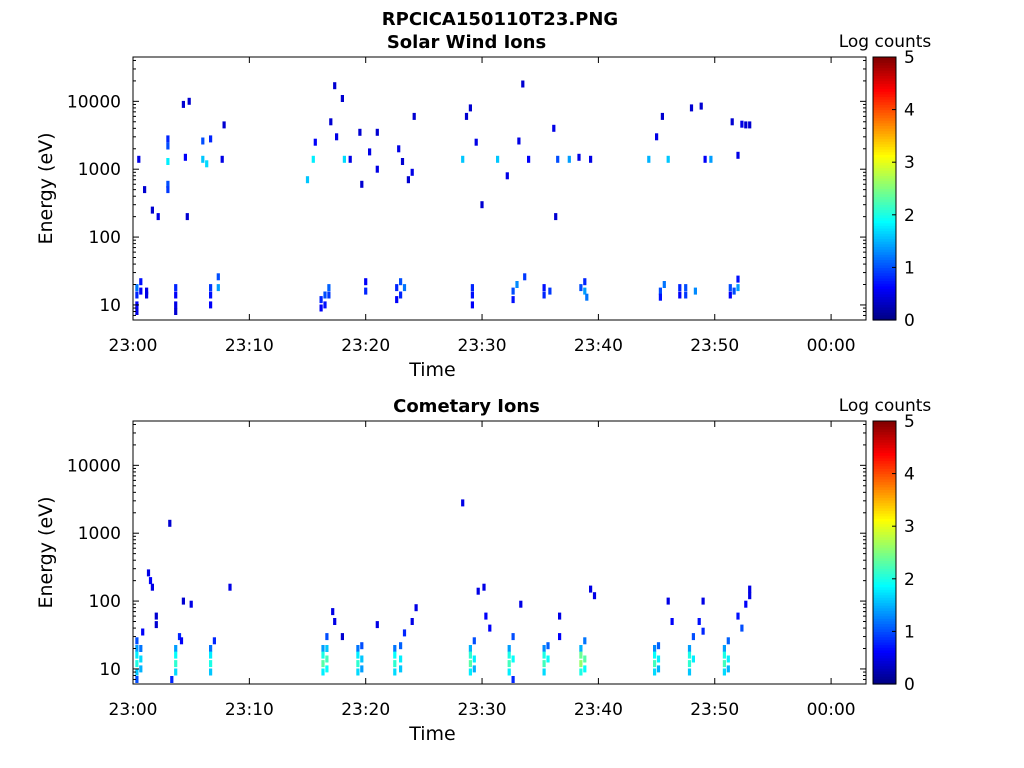 The image size is (1024, 768). I want to click on colorbar-frame, so click(884, 552).